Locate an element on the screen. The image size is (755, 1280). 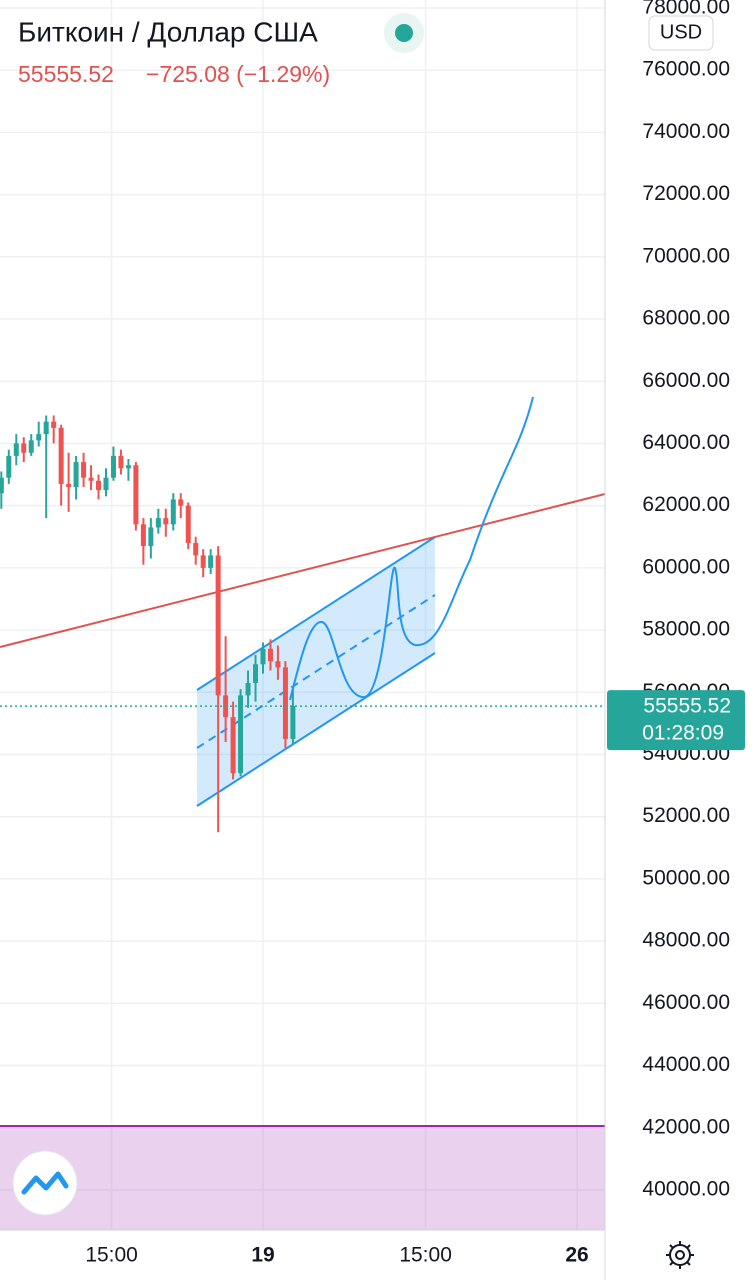
trend-line is located at coordinates (303, 570).